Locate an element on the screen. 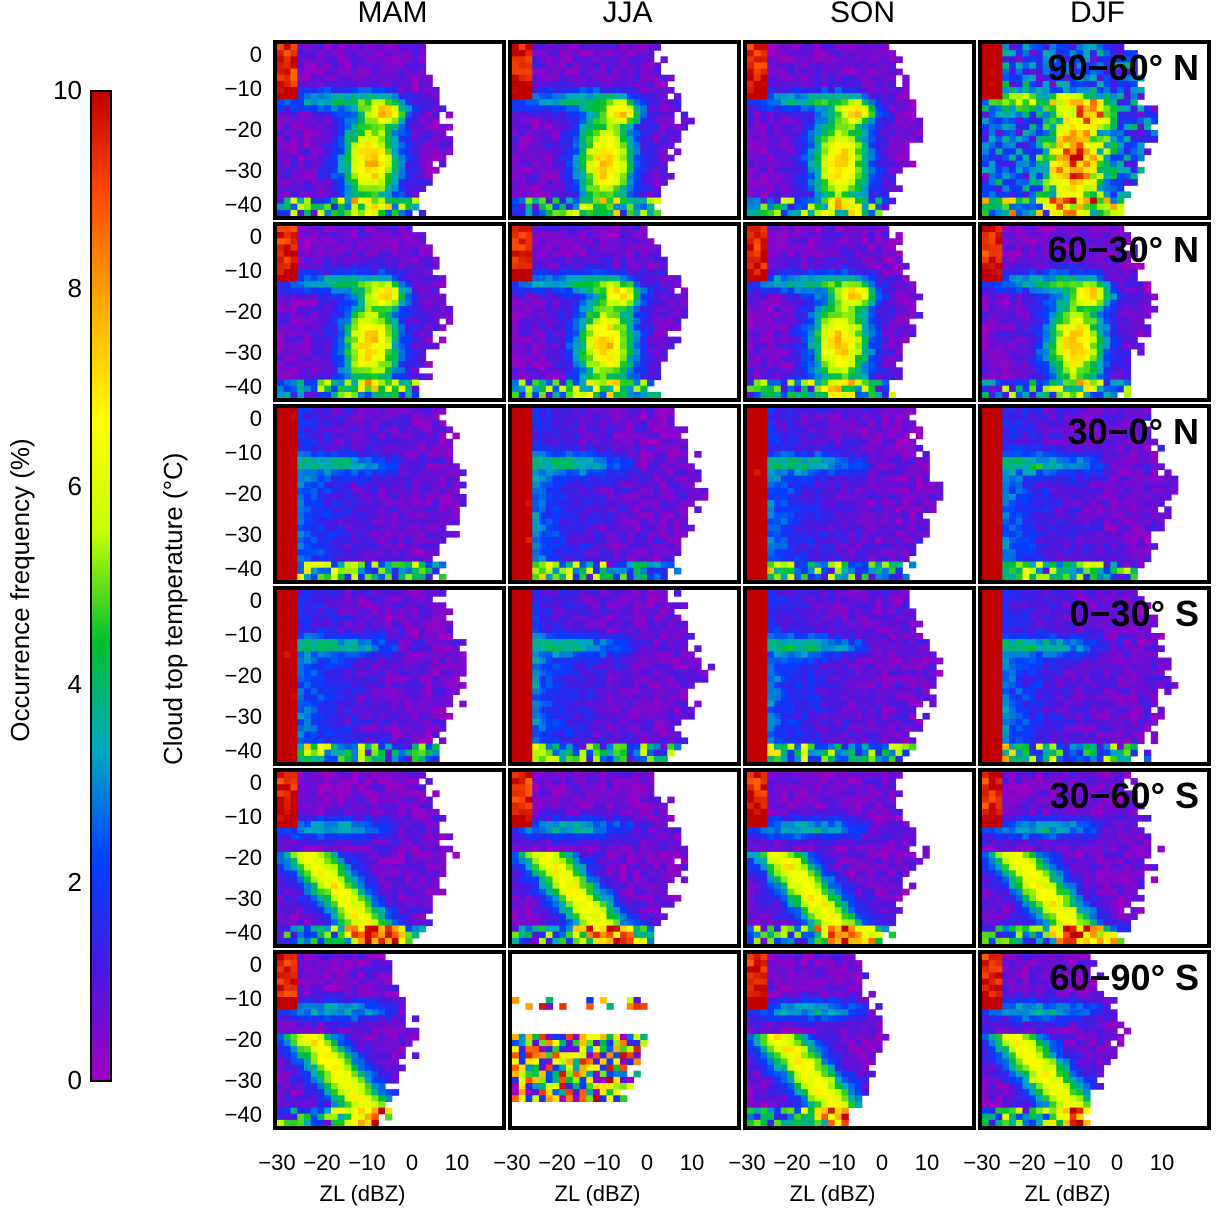  colorbar-tick-label: 0 is located at coordinates (74, 1080).